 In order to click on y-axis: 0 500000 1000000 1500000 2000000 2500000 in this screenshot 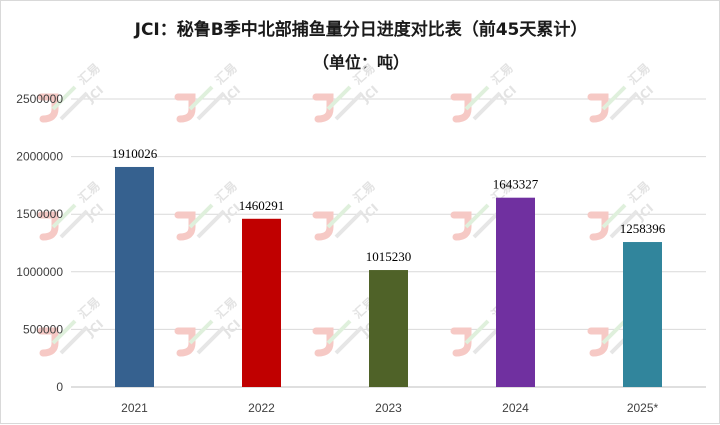, I will do `click(39, 243)`.